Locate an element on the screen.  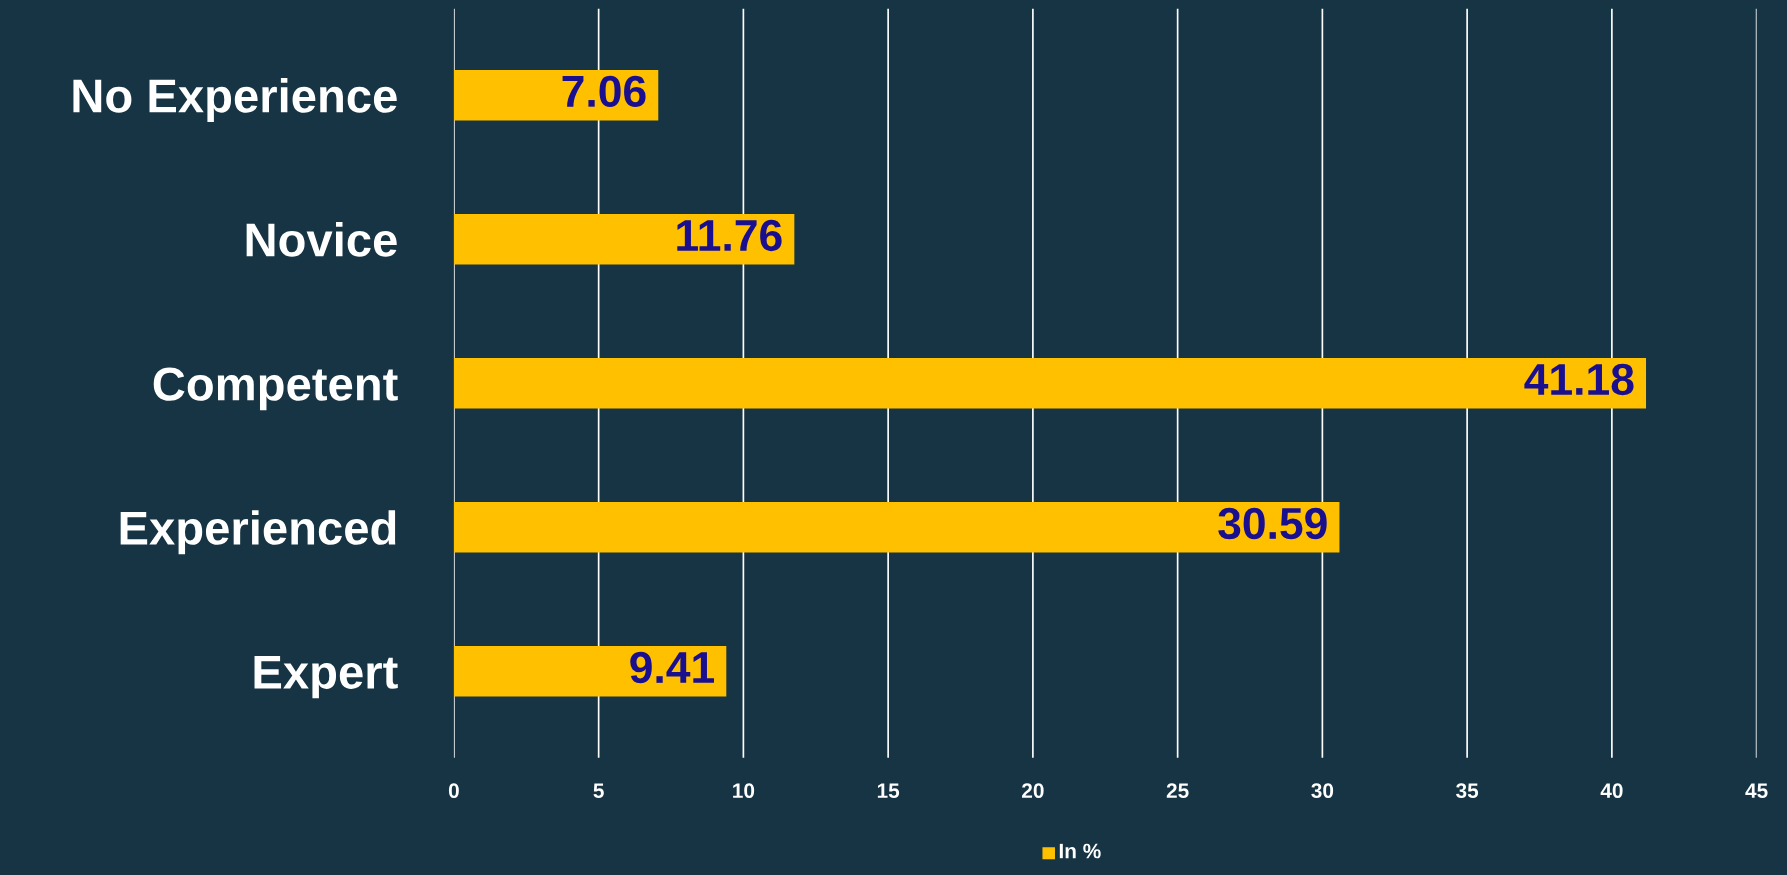
x-tick-label: 20 is located at coordinates (1033, 791).